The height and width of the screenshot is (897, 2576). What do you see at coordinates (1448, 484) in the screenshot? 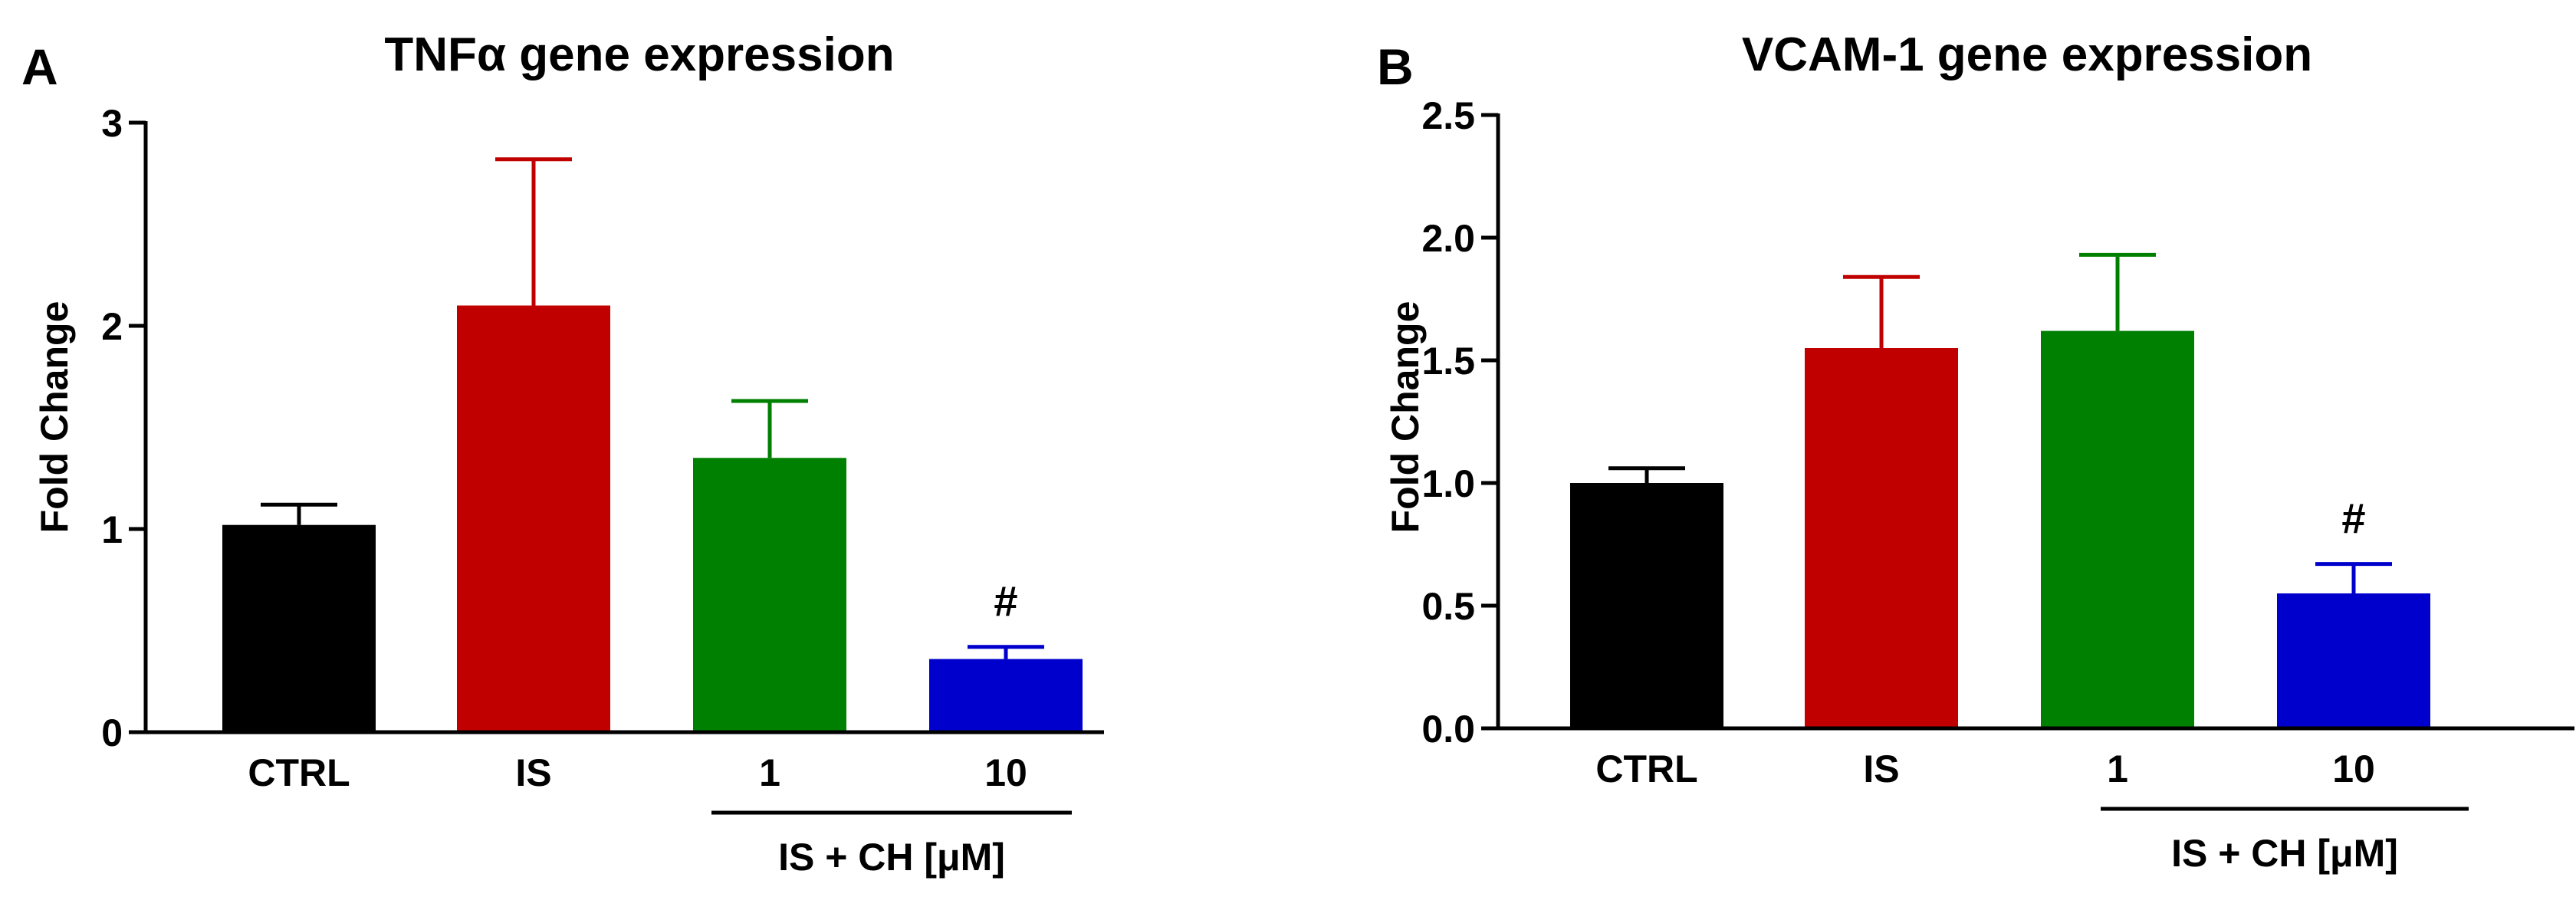
I see `panel-b-y-tick-label-2: 1.0` at bounding box center [1448, 484].